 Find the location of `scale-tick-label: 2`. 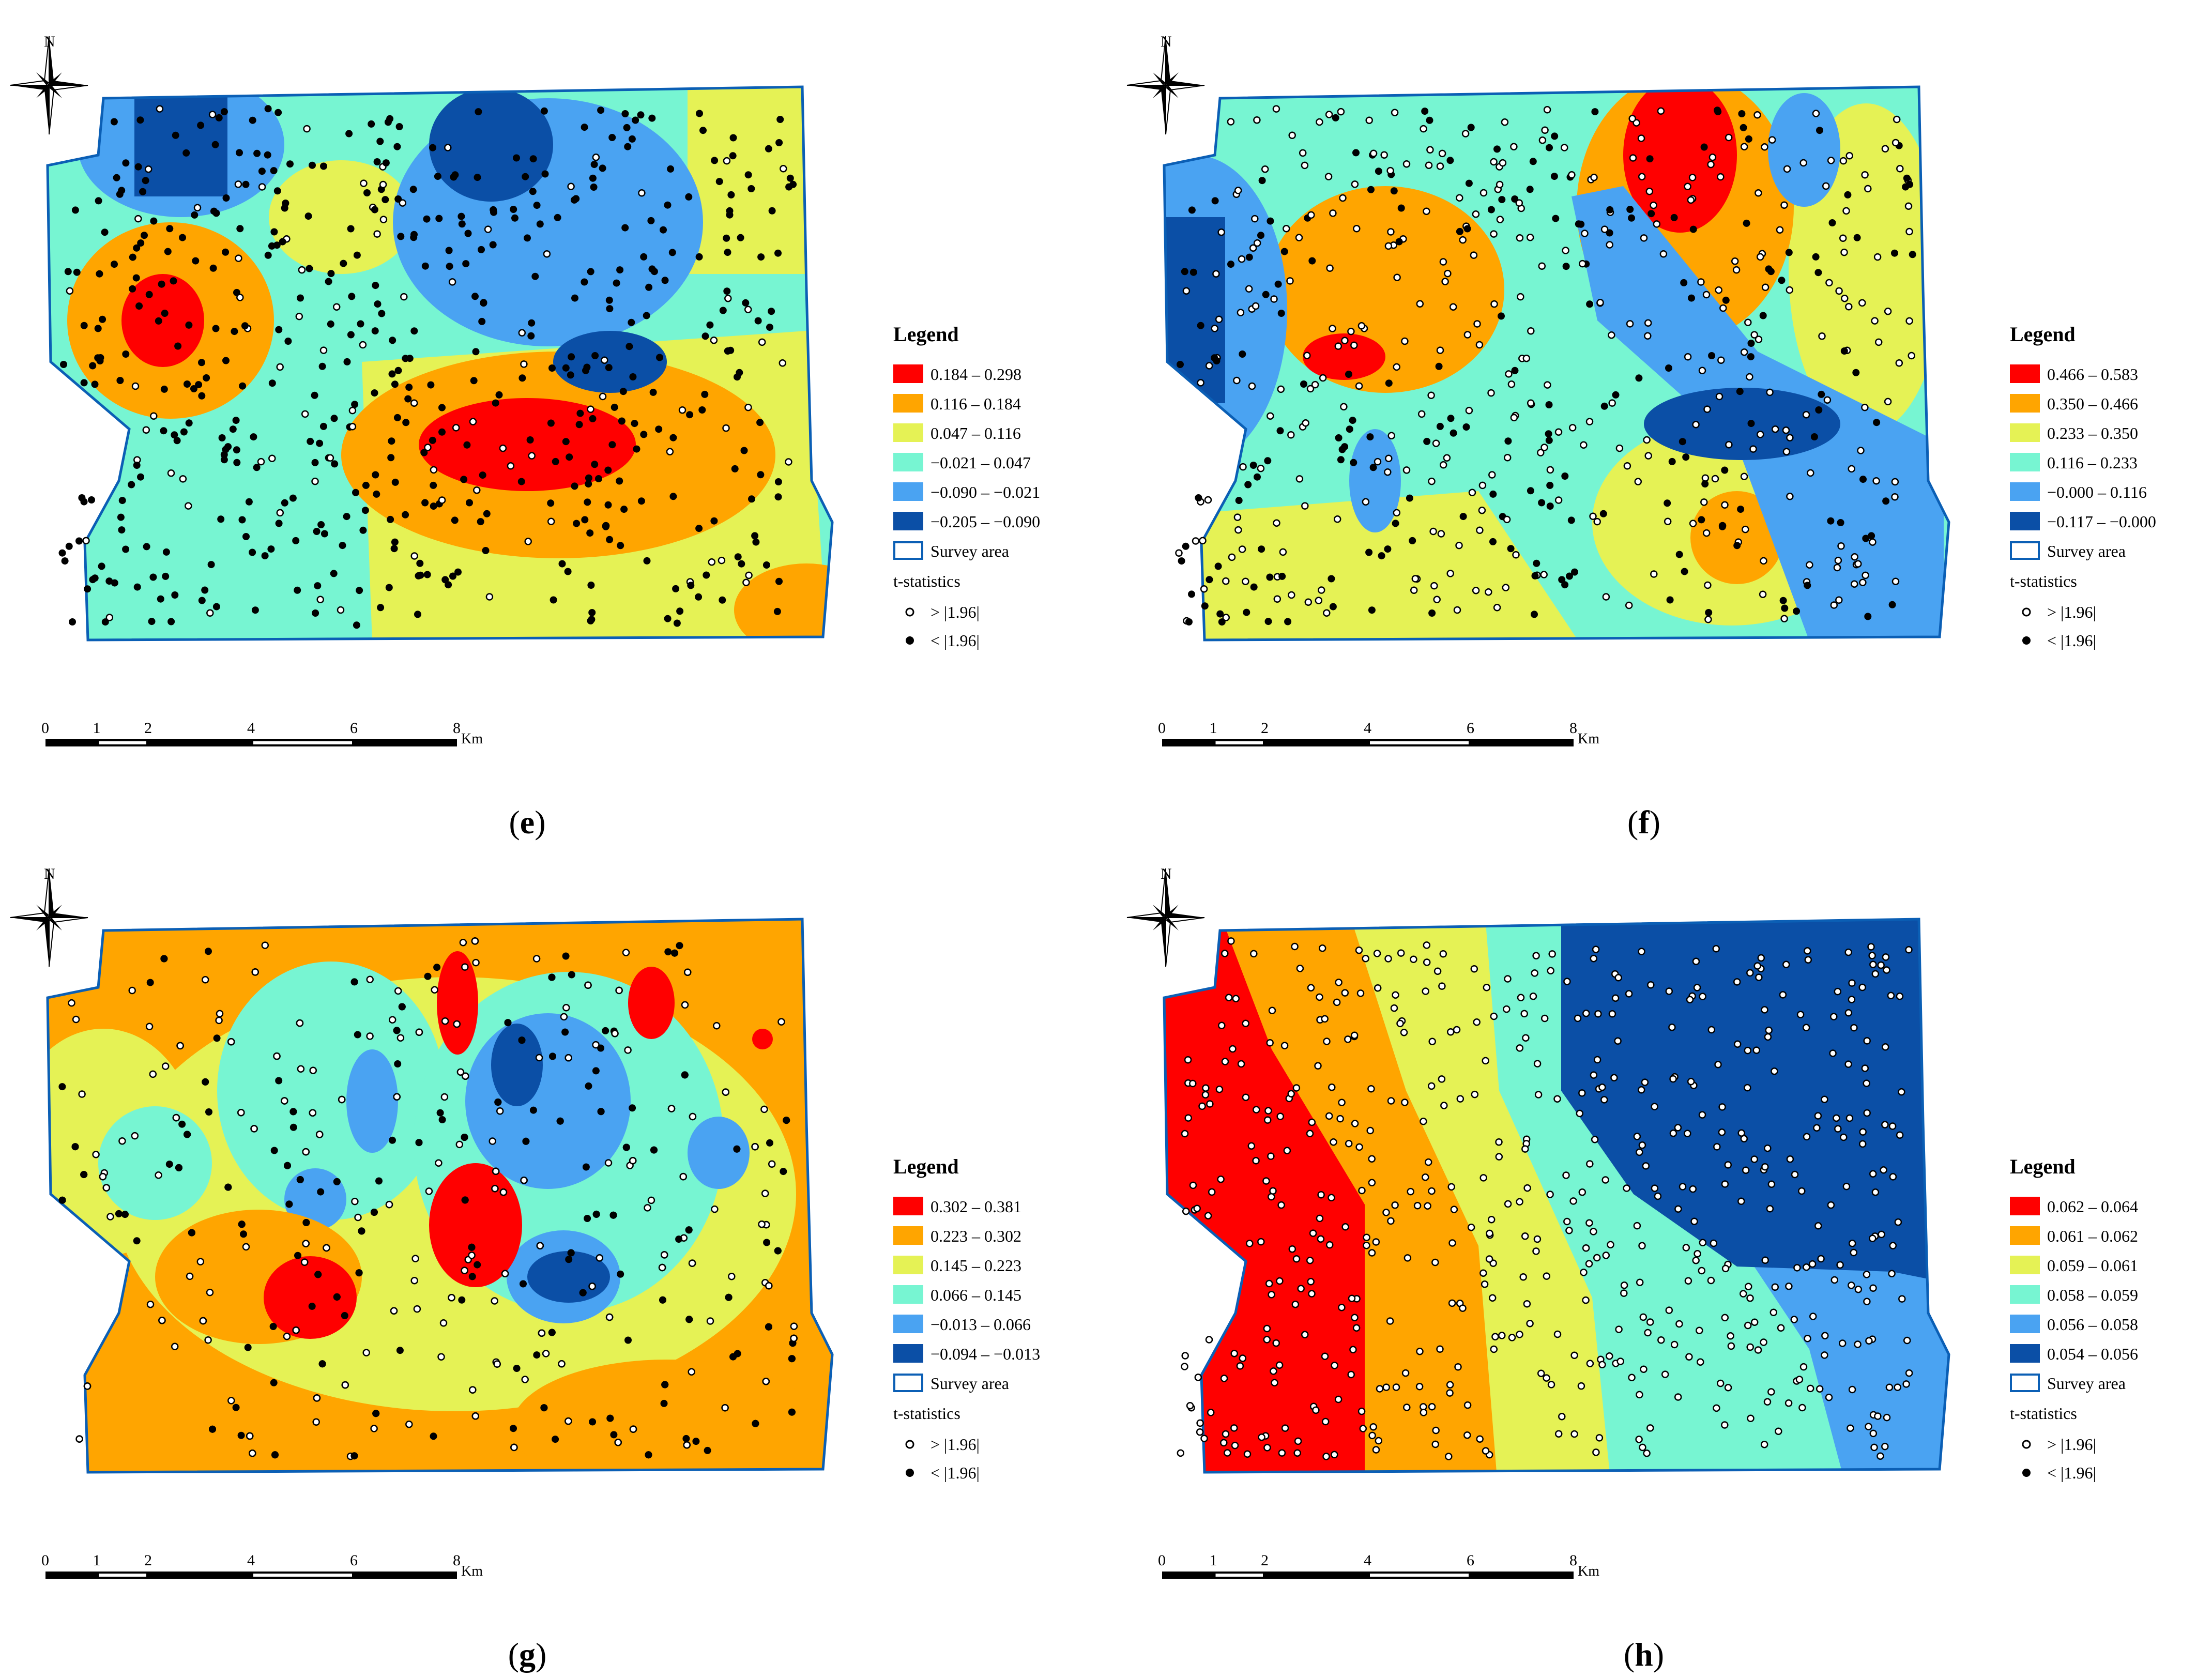

scale-tick-label: 2 is located at coordinates (1265, 728).